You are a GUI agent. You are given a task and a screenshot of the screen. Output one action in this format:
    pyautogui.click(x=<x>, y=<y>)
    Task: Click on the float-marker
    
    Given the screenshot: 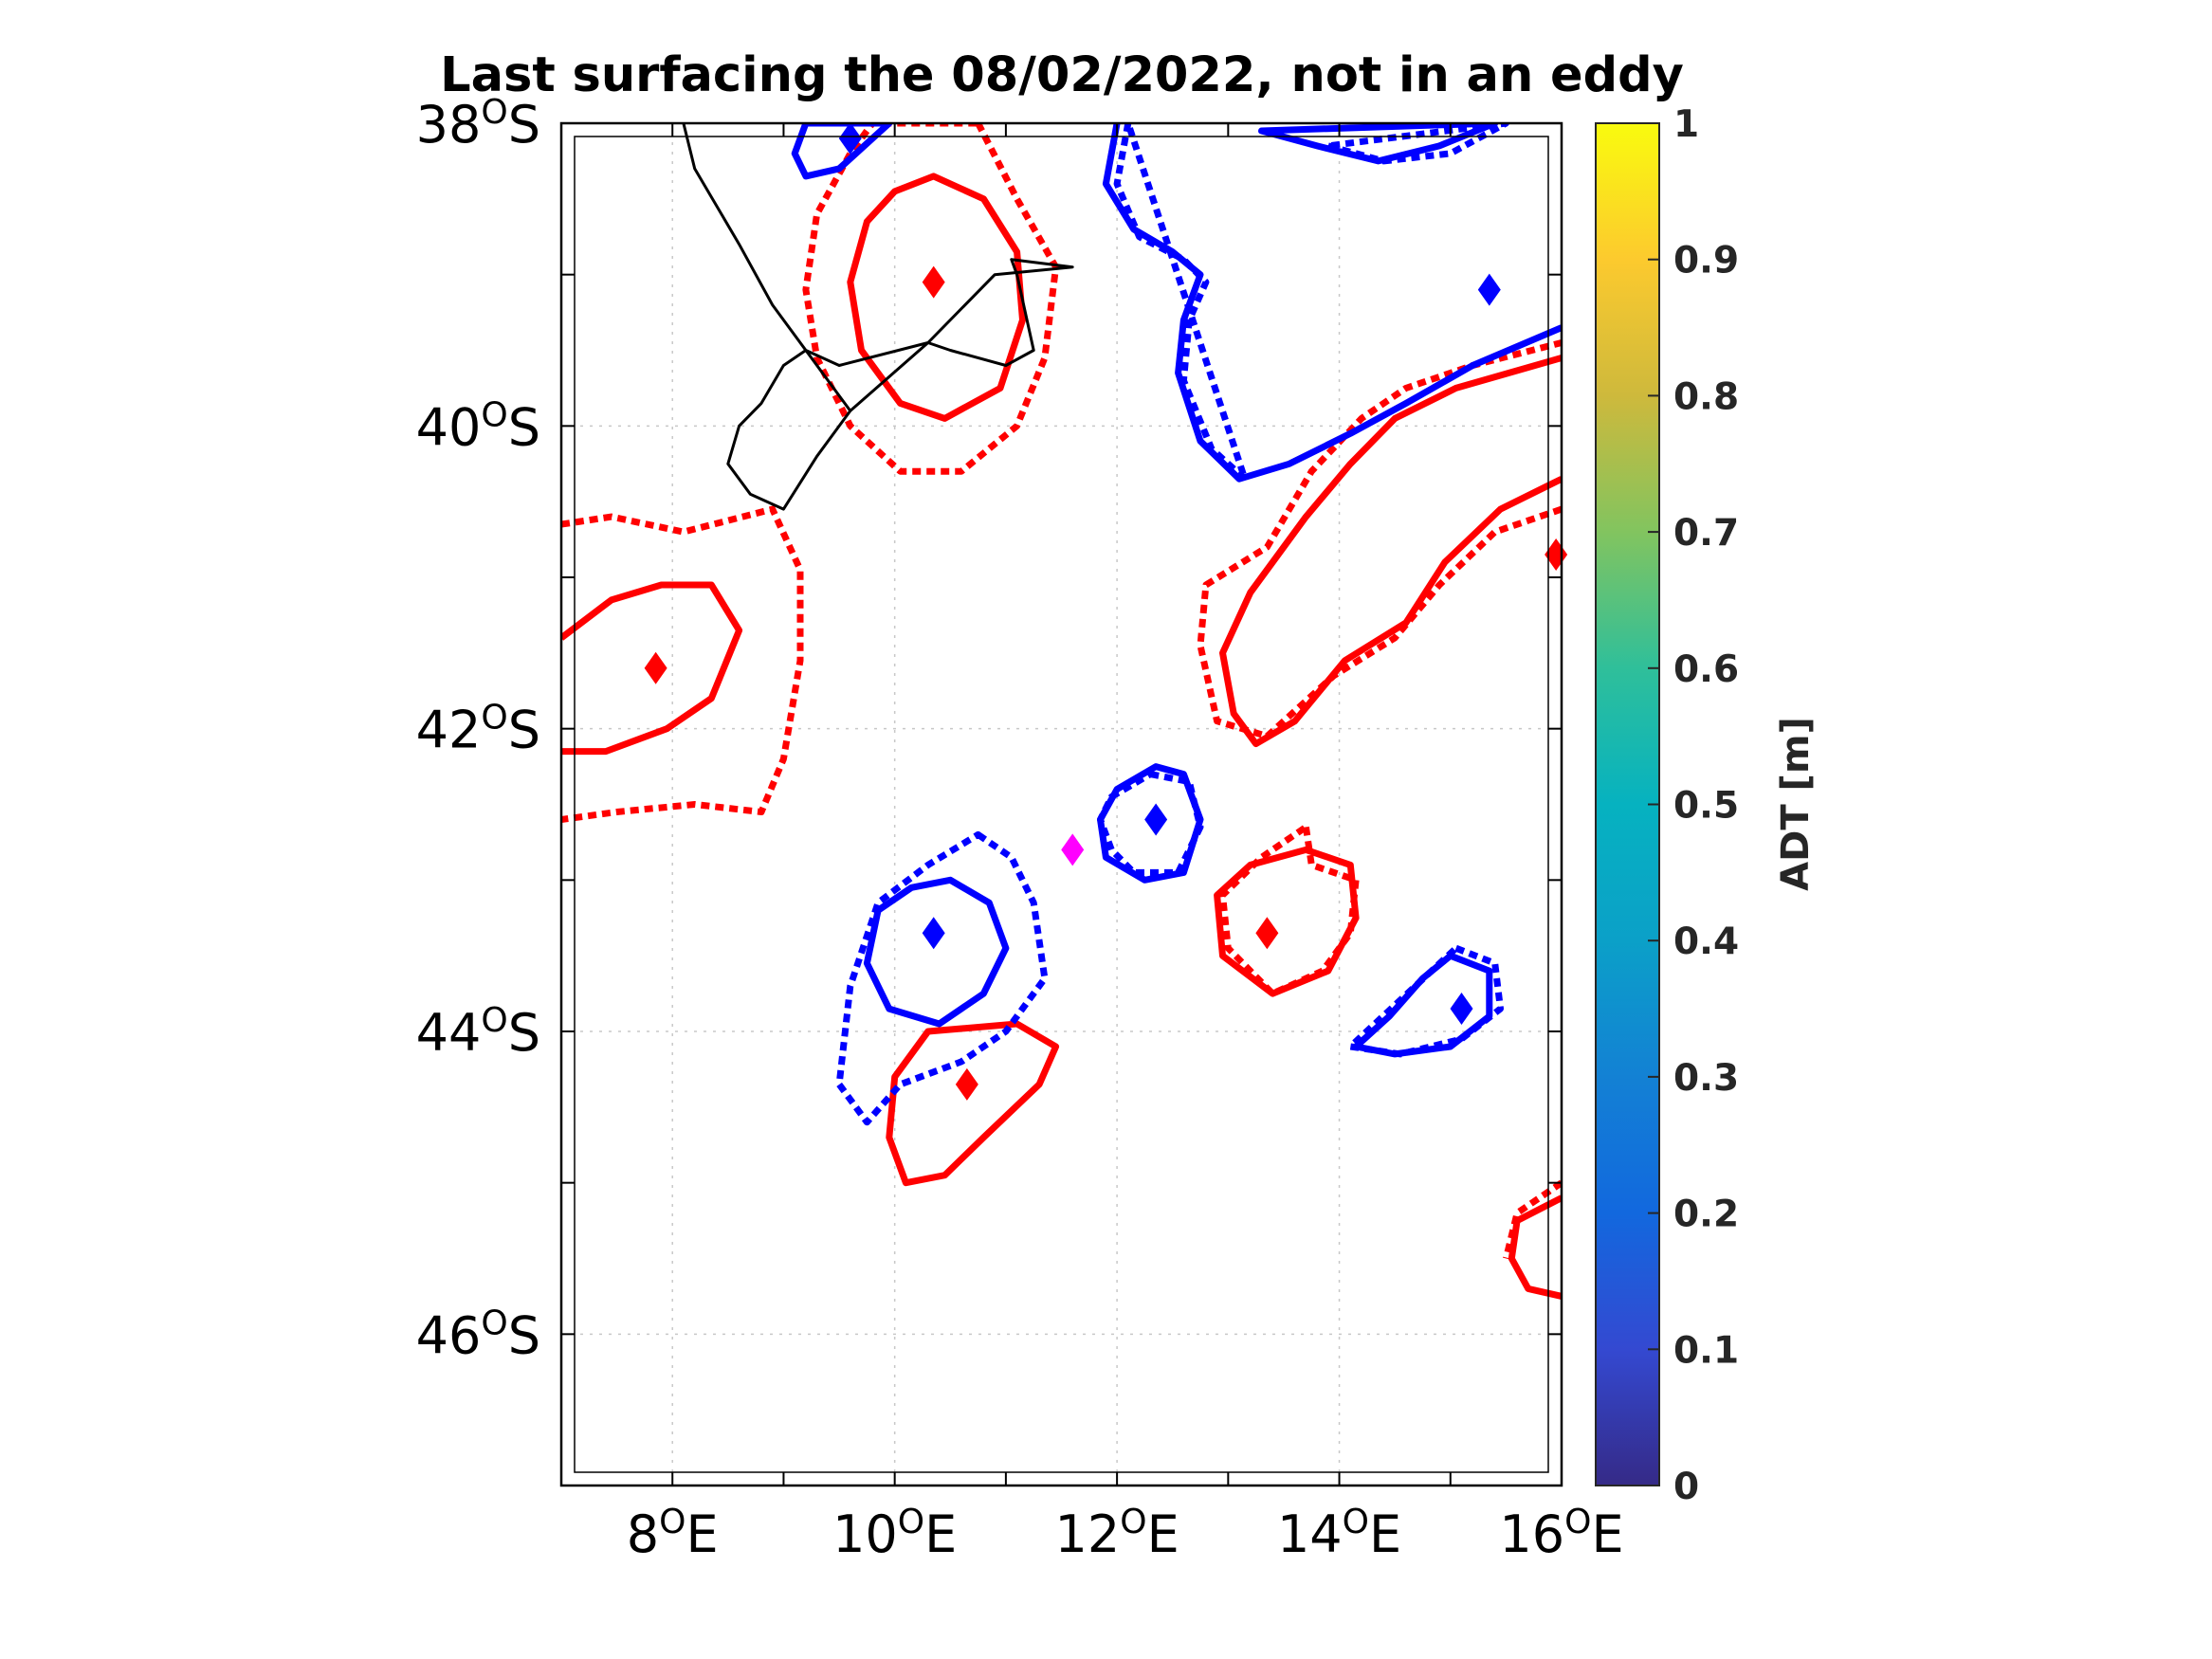 What is the action you would take?
    pyautogui.click(x=1073, y=849)
    